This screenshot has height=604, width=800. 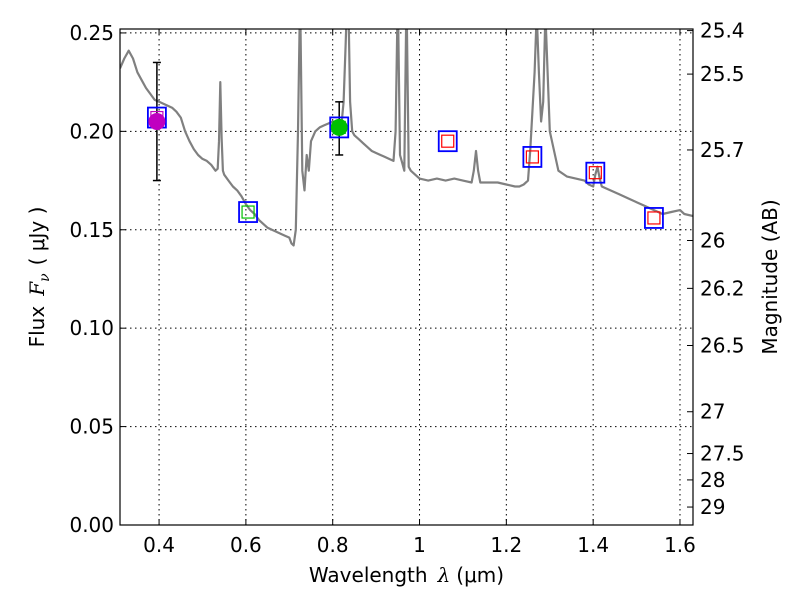 I want to click on mag-tick-label: 28, so click(x=712, y=480).